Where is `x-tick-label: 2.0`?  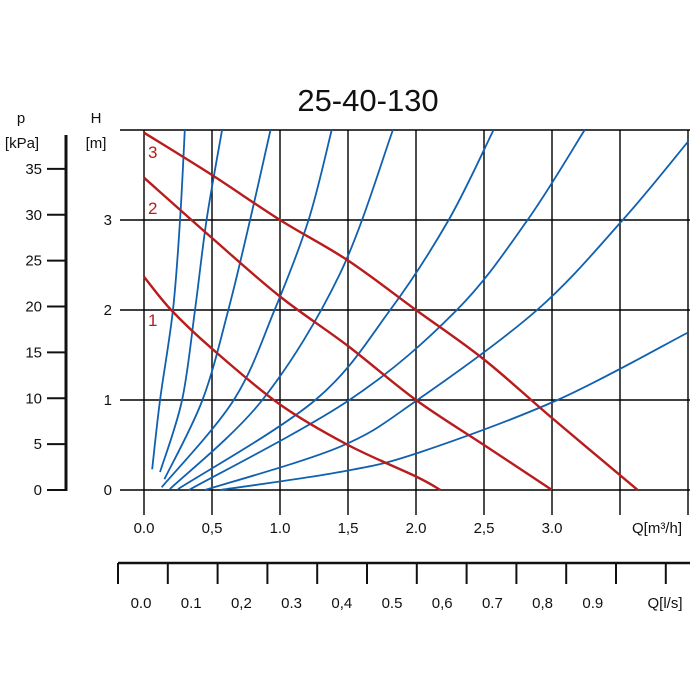
x-tick-label: 2.0 is located at coordinates (416, 528).